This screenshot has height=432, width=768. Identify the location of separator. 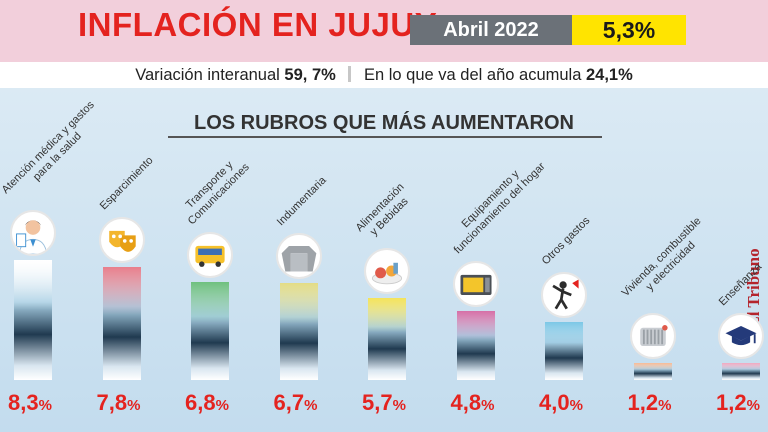
(350, 74).